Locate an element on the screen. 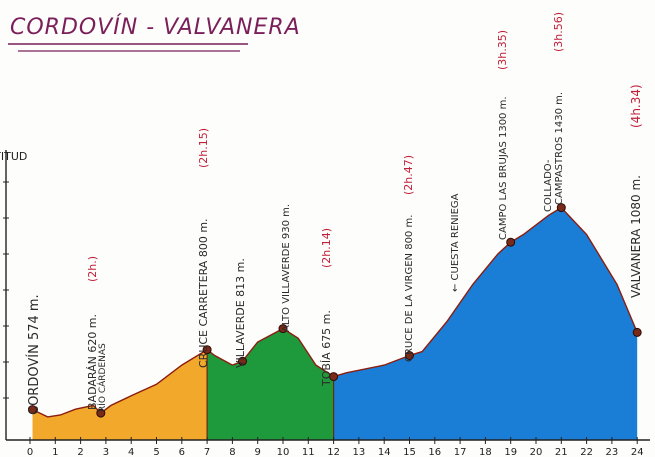 The height and width of the screenshot is (457, 655). label-cruce-carretera: CRUCE CARRETERA 800 m. is located at coordinates (203, 293).